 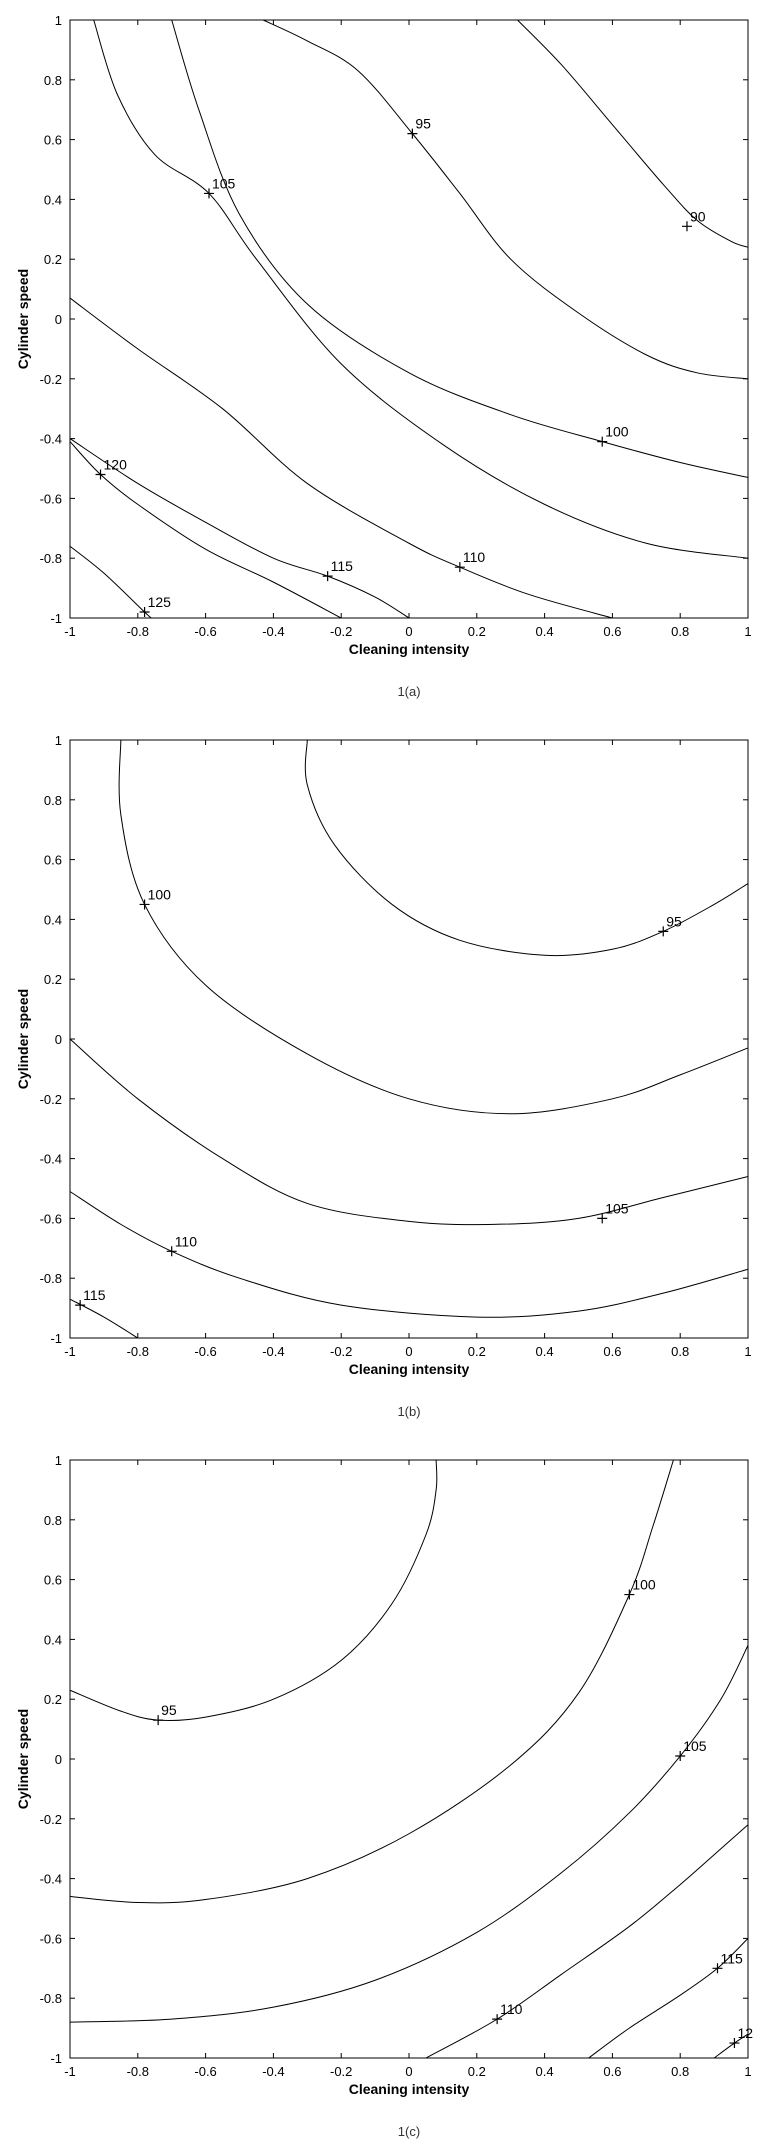 What do you see at coordinates (53, 1520) in the screenshot?
I see `y-tick-label: 0.8` at bounding box center [53, 1520].